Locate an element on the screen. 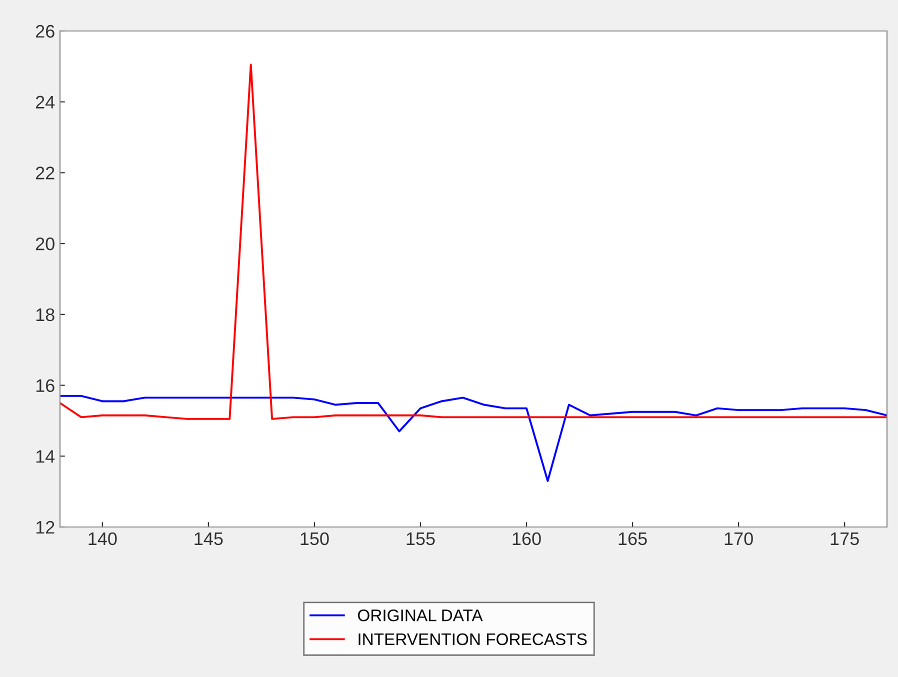  x-tick-label: 170 is located at coordinates (738, 539).